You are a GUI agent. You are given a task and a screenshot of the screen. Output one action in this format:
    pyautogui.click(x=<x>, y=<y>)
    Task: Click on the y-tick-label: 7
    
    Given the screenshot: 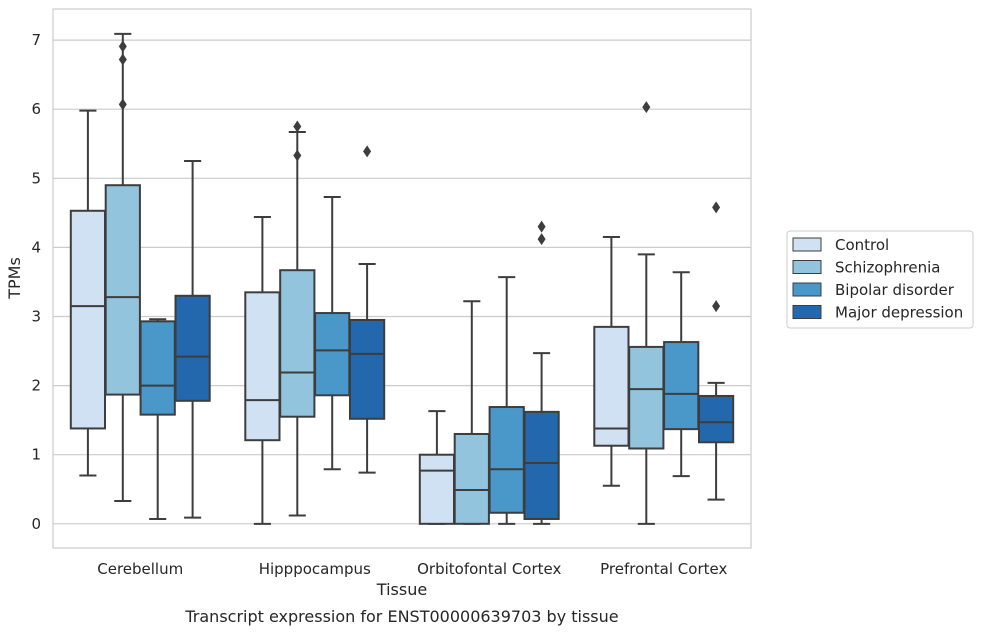 What is the action you would take?
    pyautogui.click(x=36, y=40)
    